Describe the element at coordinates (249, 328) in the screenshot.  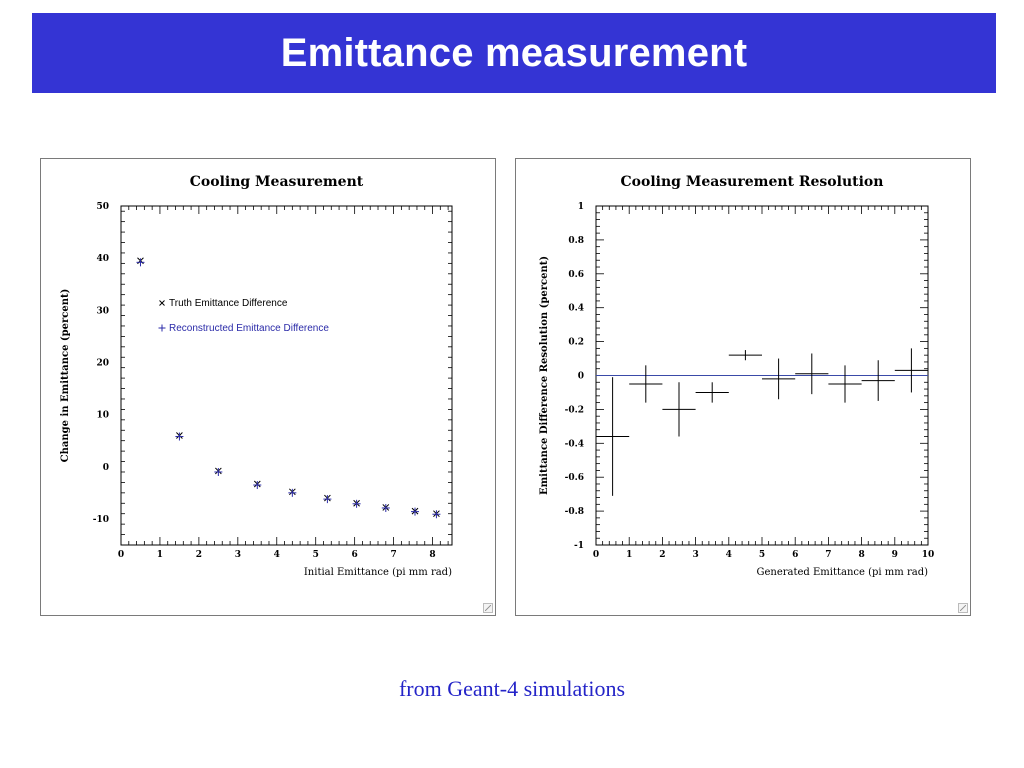
I see `legend-label: Reconstructed Emittance Difference` at that location.